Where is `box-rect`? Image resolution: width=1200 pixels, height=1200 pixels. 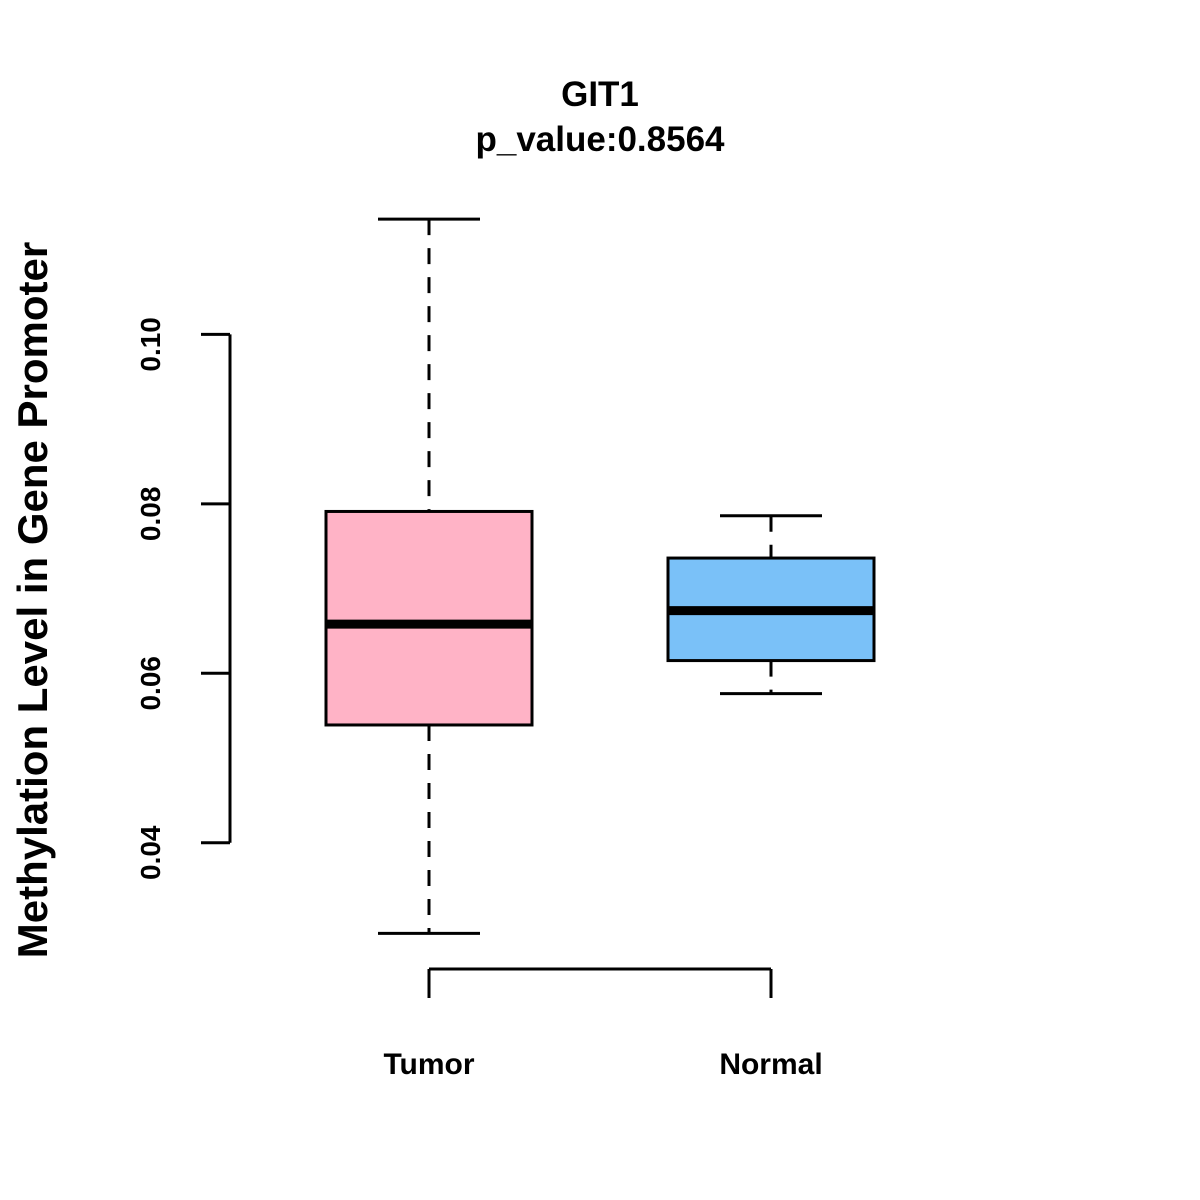
box-rect is located at coordinates (429, 618).